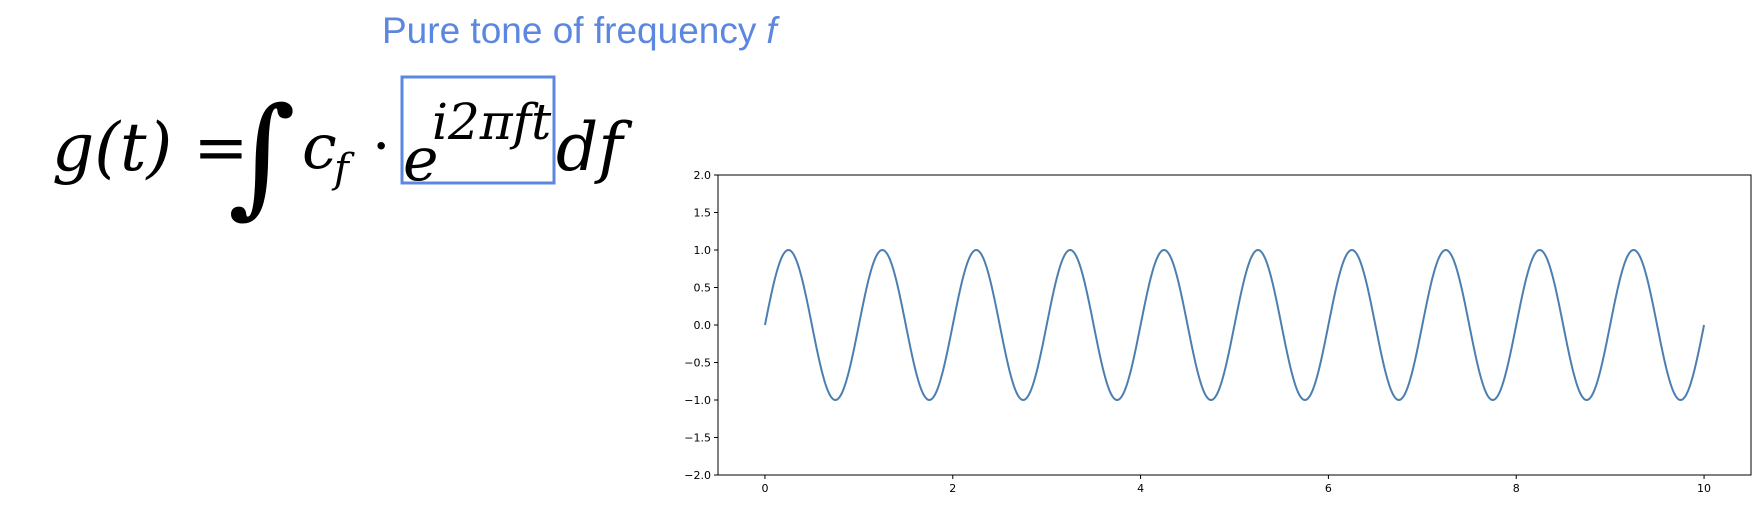 The height and width of the screenshot is (506, 1762). I want to click on y-tick-label: 1.5, so click(703, 213).